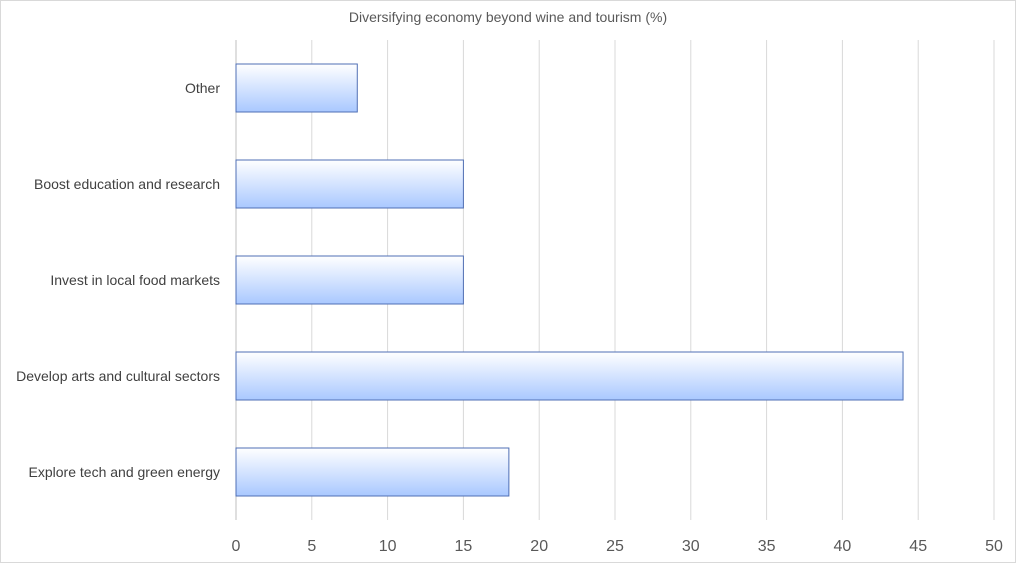  Describe the element at coordinates (296, 88) in the screenshot. I see `bar-other` at that location.